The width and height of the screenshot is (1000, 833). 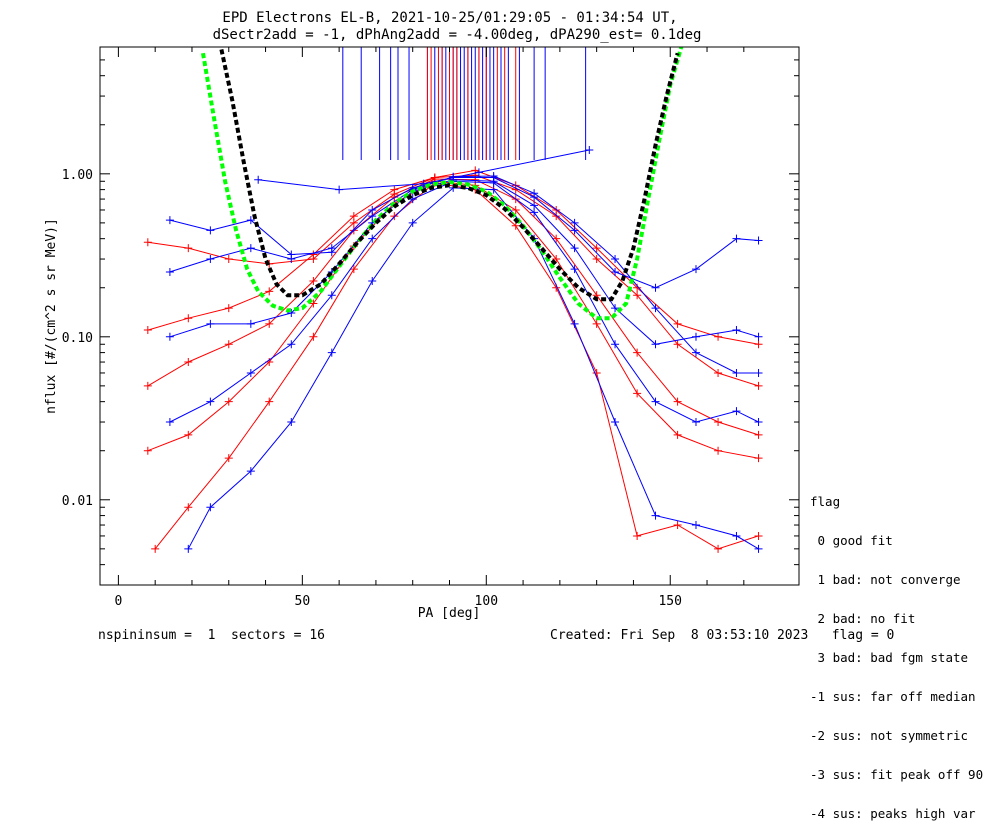 What do you see at coordinates (449, 613) in the screenshot?
I see `x-axis-label: PA [deg]` at bounding box center [449, 613].